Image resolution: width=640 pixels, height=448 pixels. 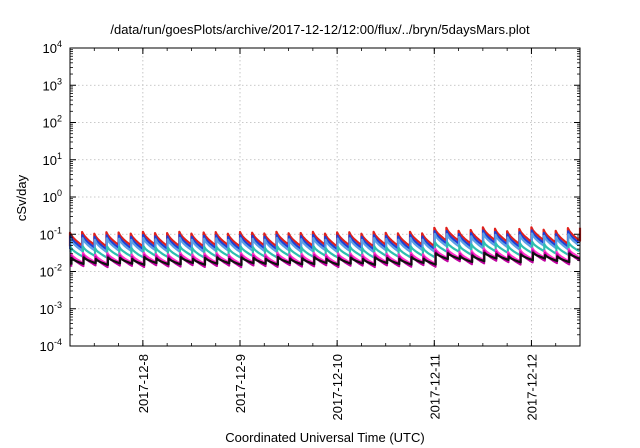 What do you see at coordinates (325, 247) in the screenshot?
I see `series-layer` at bounding box center [325, 247].